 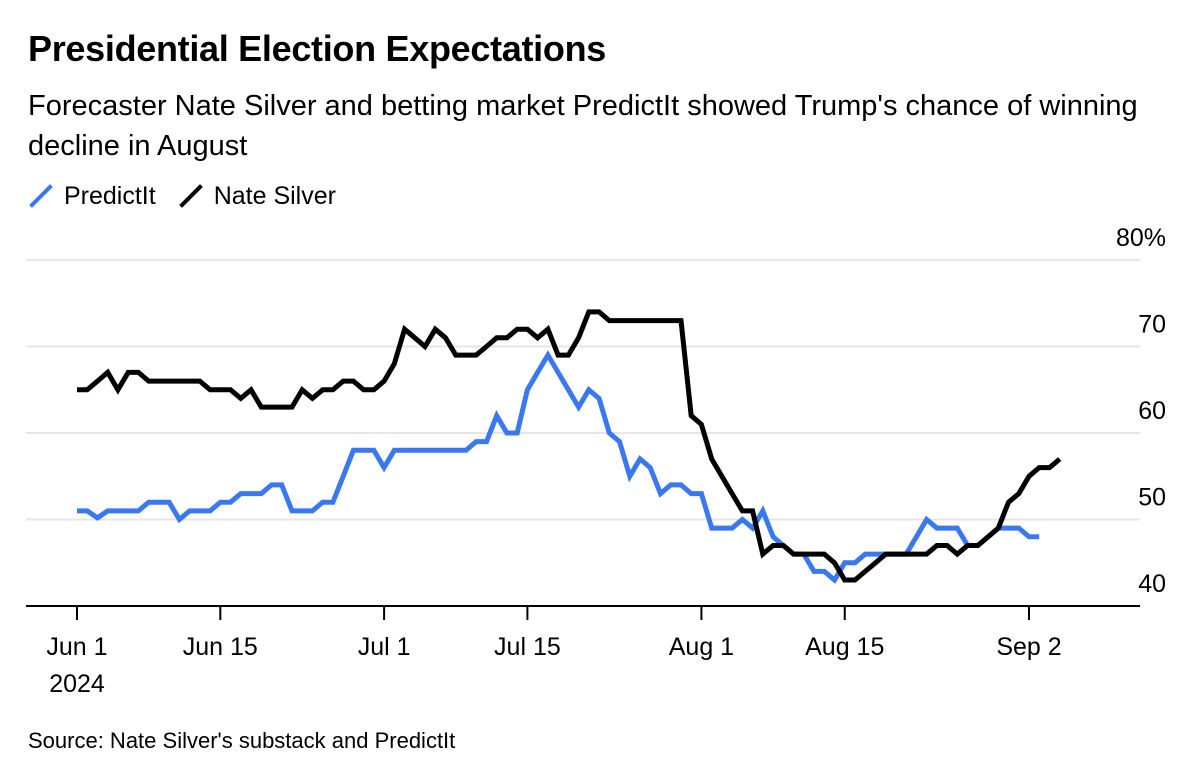 I want to click on x-tick-label: Jul 1, so click(x=384, y=647).